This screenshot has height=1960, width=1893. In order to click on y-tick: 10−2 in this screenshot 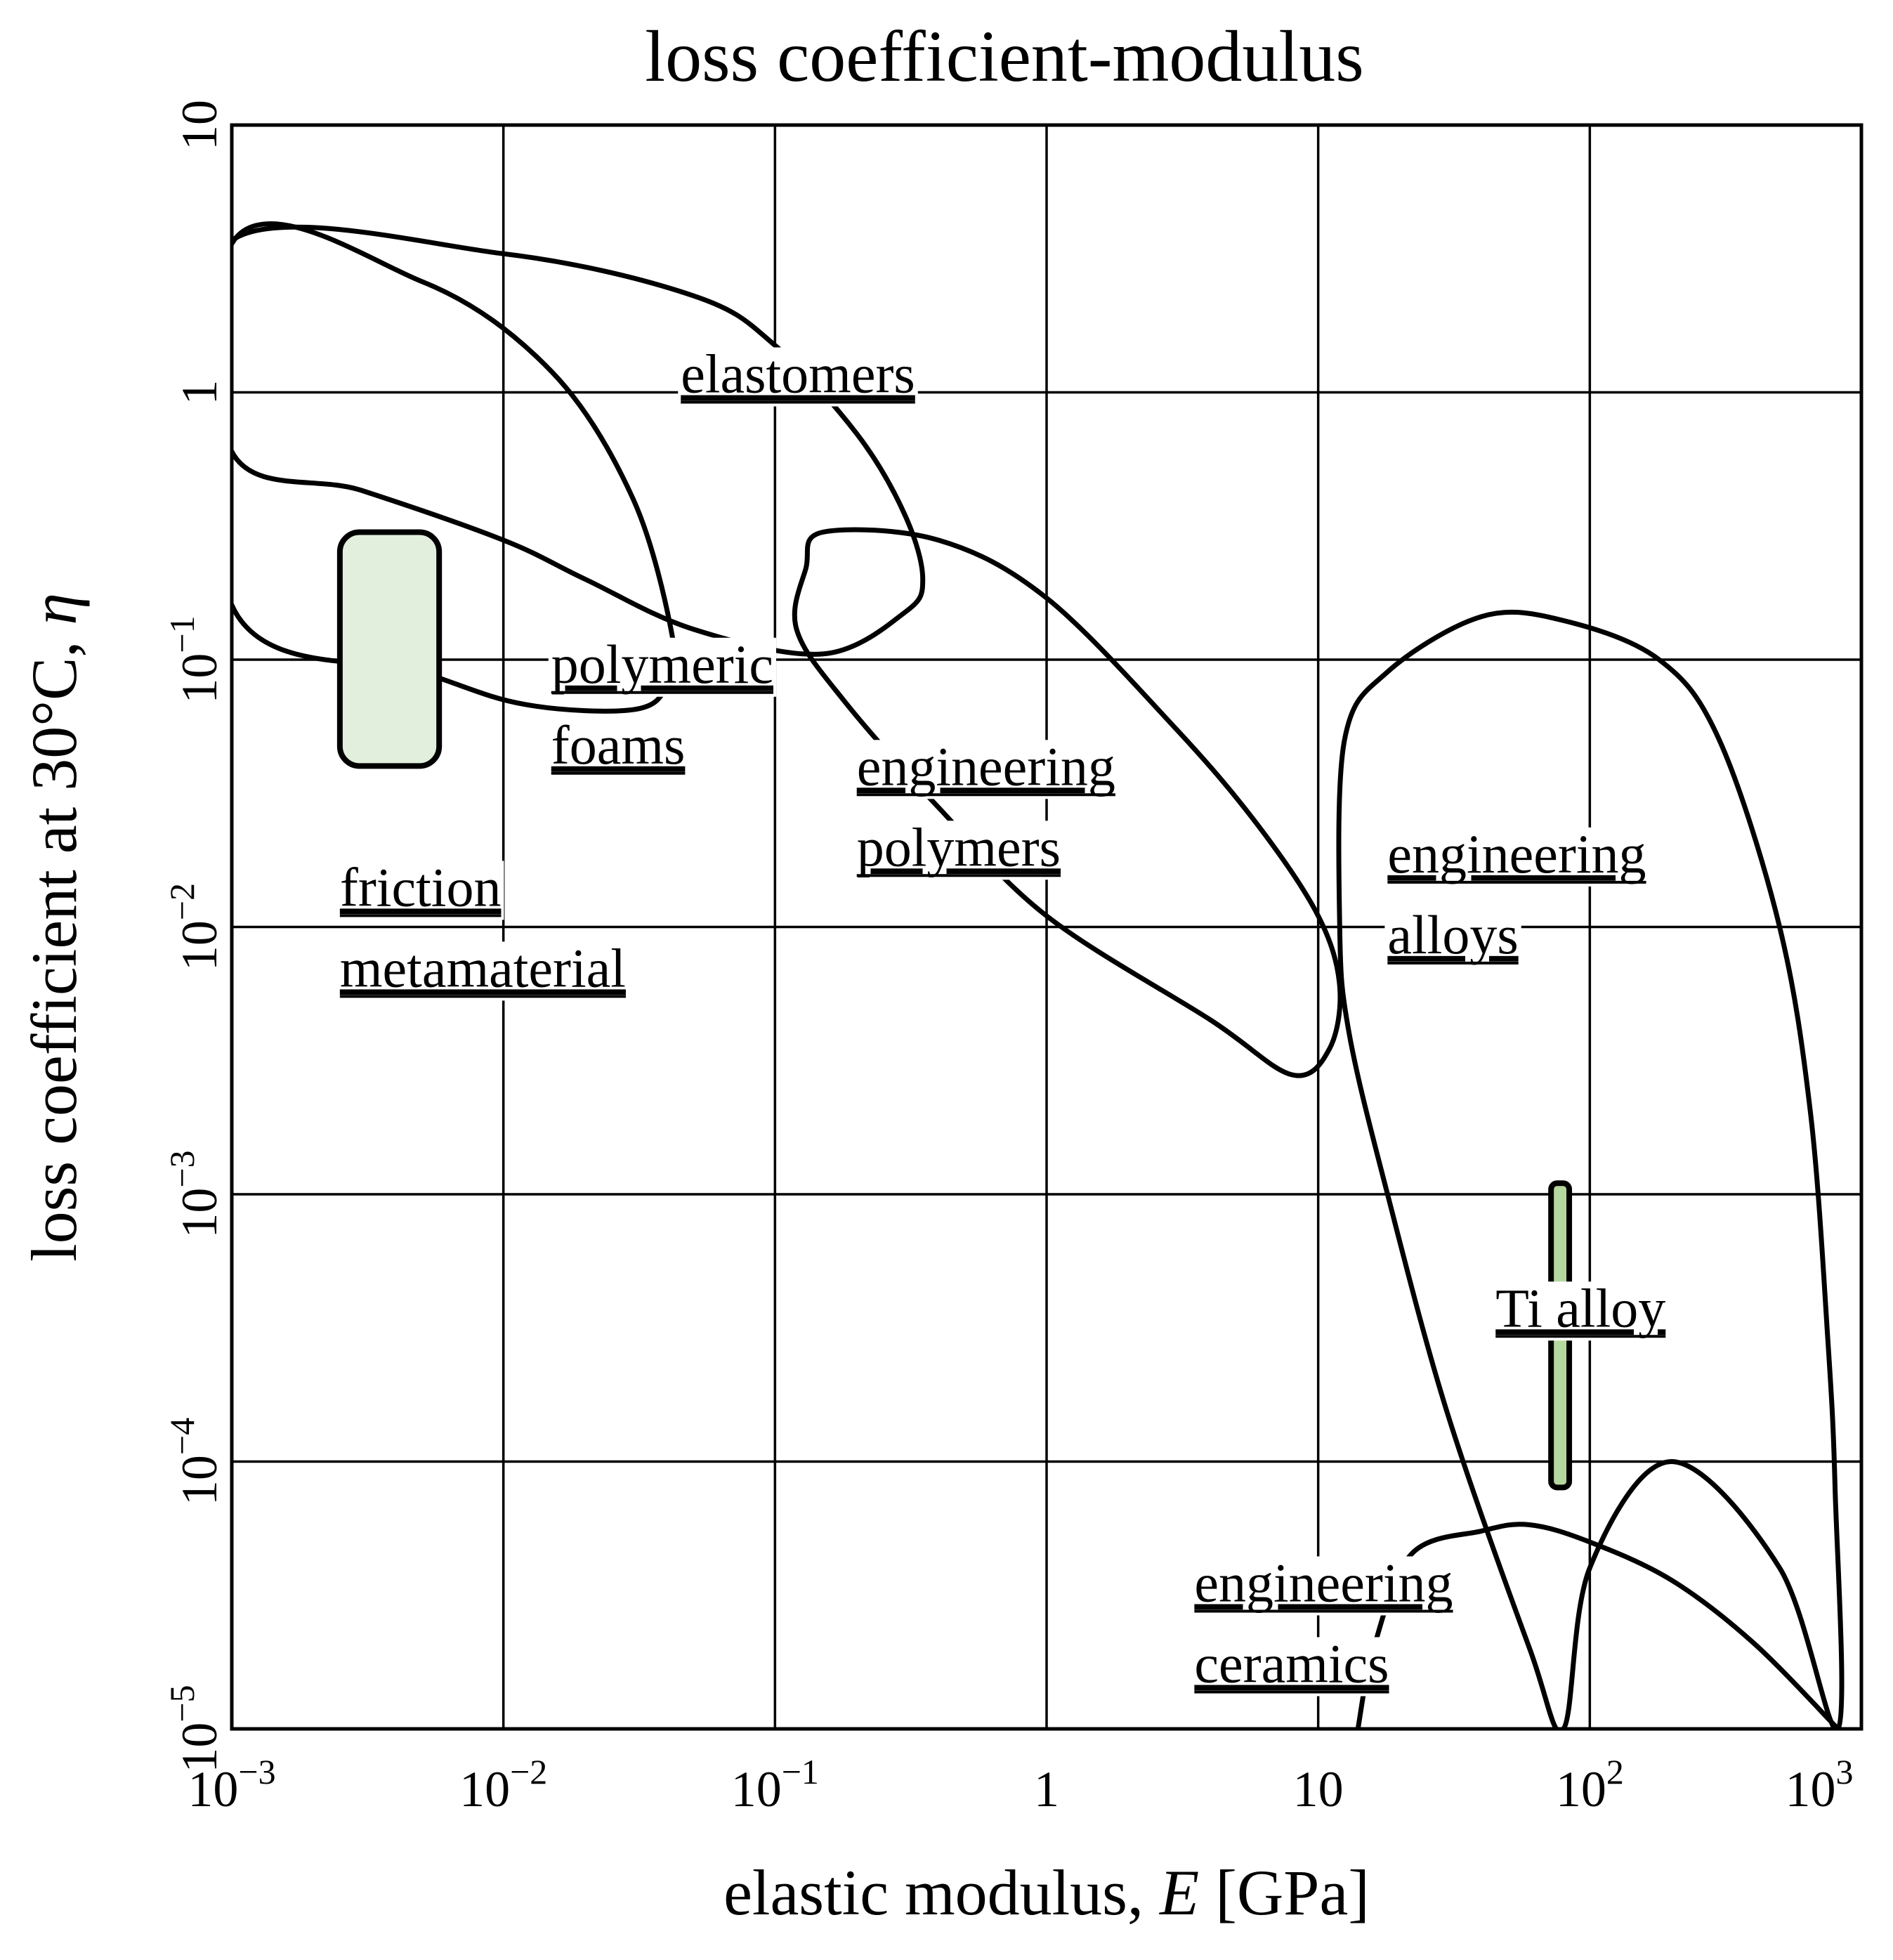, I will do `click(195, 927)`.